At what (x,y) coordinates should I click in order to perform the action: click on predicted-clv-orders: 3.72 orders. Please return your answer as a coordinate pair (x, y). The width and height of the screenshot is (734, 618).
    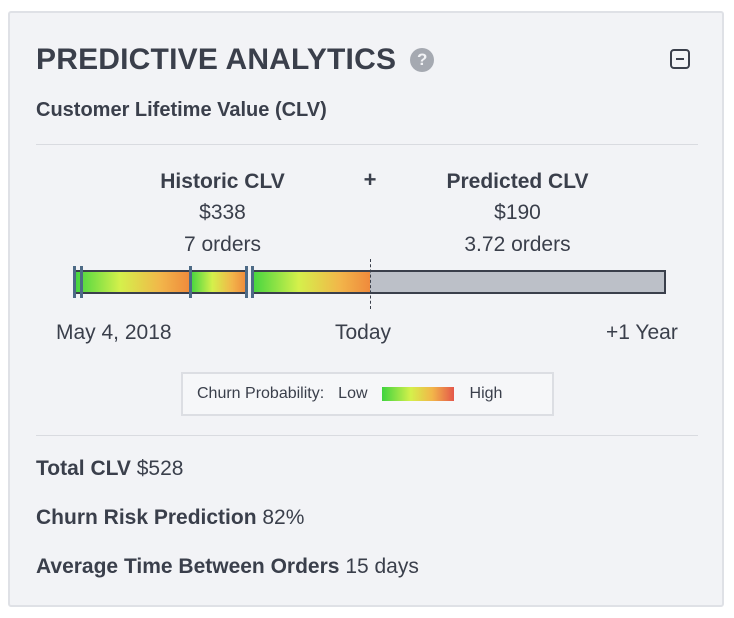
    Looking at the image, I should click on (517, 244).